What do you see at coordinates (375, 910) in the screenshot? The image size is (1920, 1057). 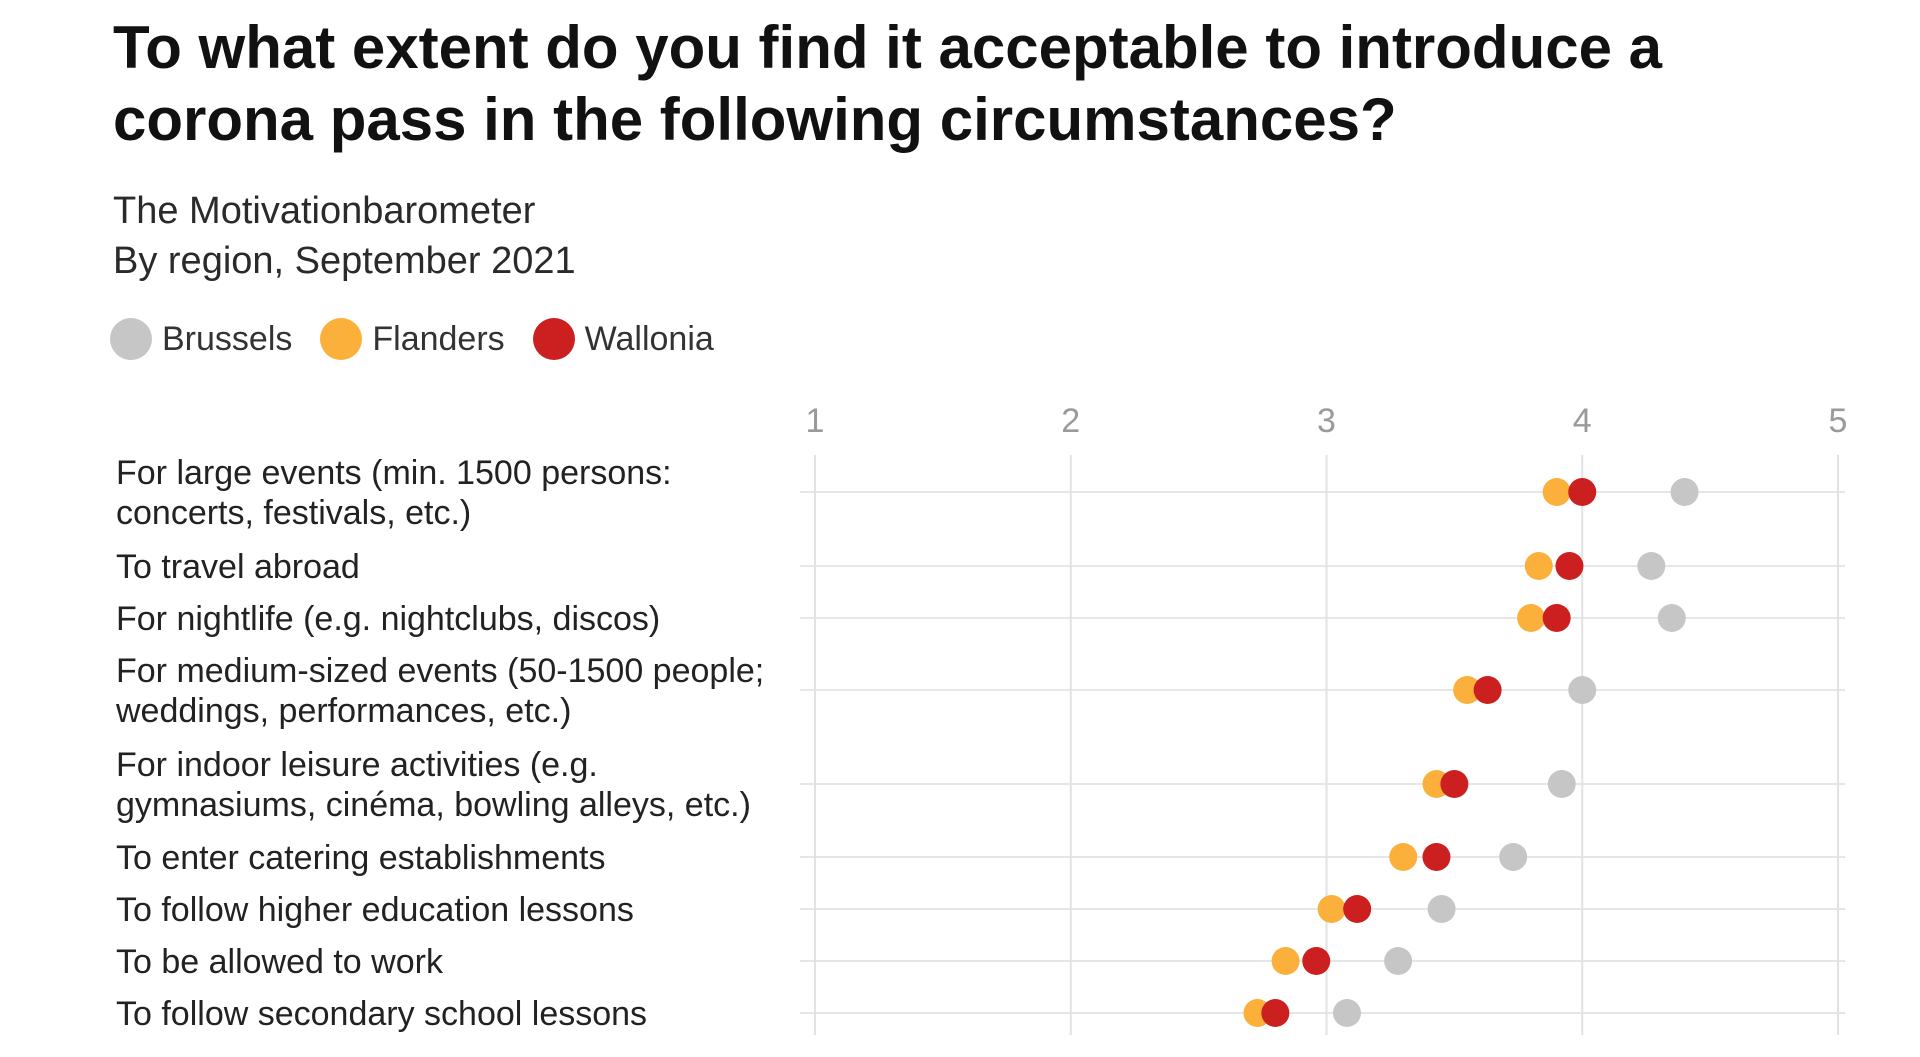 I see `category-label-7: To follow higher education lessons` at bounding box center [375, 910].